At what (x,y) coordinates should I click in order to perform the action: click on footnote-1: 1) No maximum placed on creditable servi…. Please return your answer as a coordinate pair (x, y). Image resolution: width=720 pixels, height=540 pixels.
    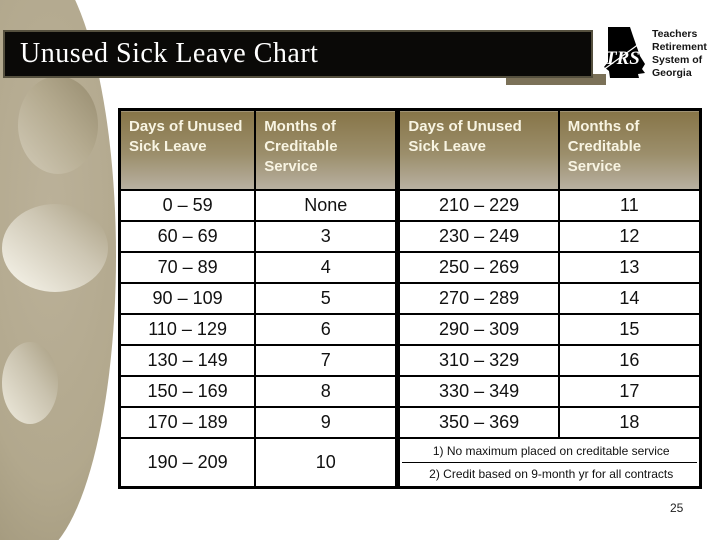
    Looking at the image, I should click on (549, 451).